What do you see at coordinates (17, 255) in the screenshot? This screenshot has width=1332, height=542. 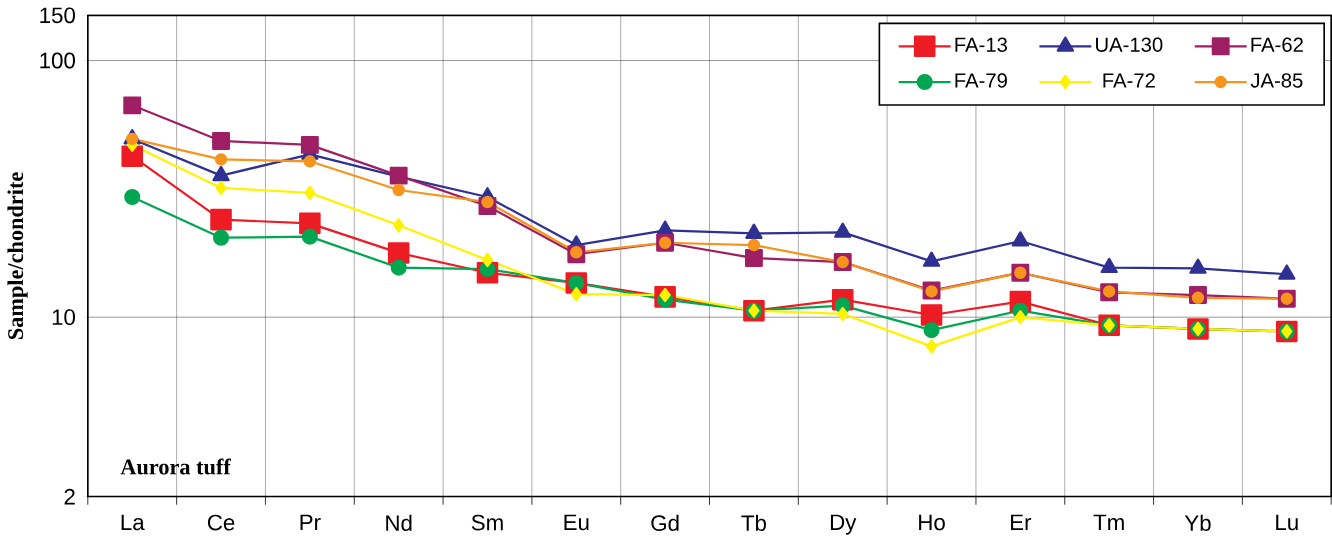 I see `y-axis-title: Sample/chondrite` at bounding box center [17, 255].